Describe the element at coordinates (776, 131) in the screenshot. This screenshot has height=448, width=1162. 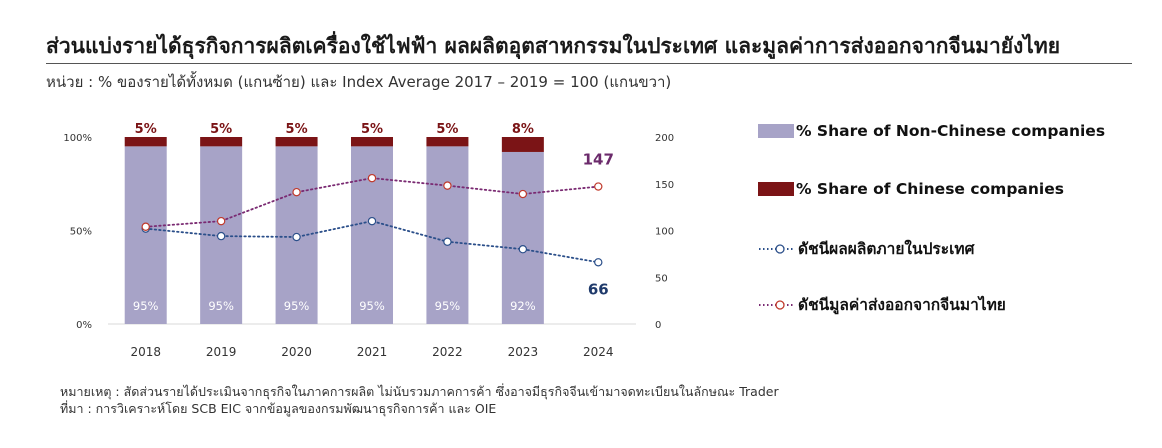
I see `legend-swatch-non-chinese` at that location.